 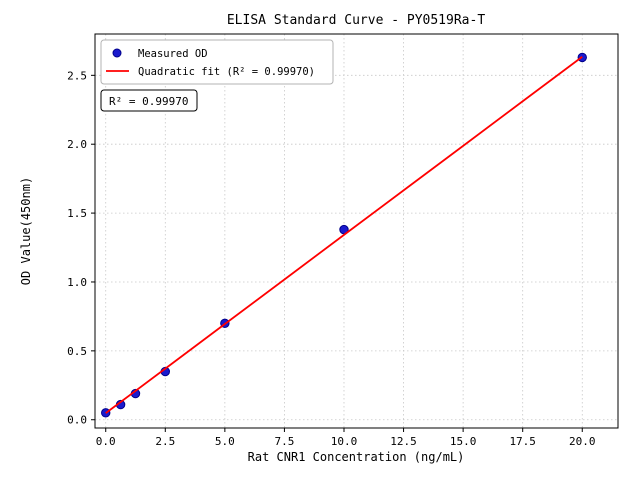 I want to click on y-axis-label: OD Value(450nm), so click(x=26, y=231).